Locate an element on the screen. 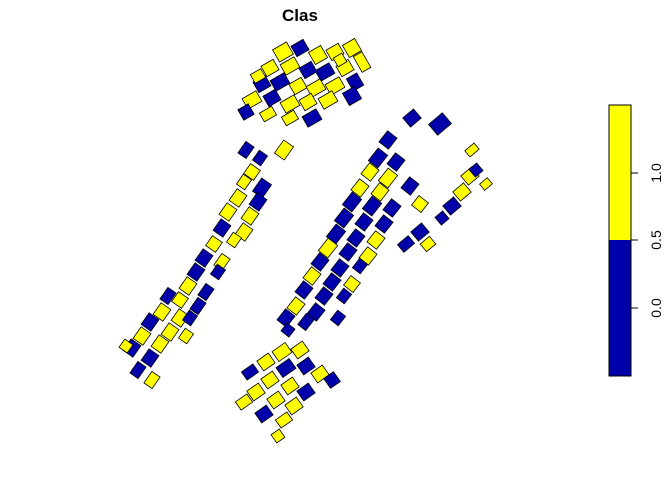  color-legend: 0.0 0.5 1.0 is located at coordinates (636, 240).